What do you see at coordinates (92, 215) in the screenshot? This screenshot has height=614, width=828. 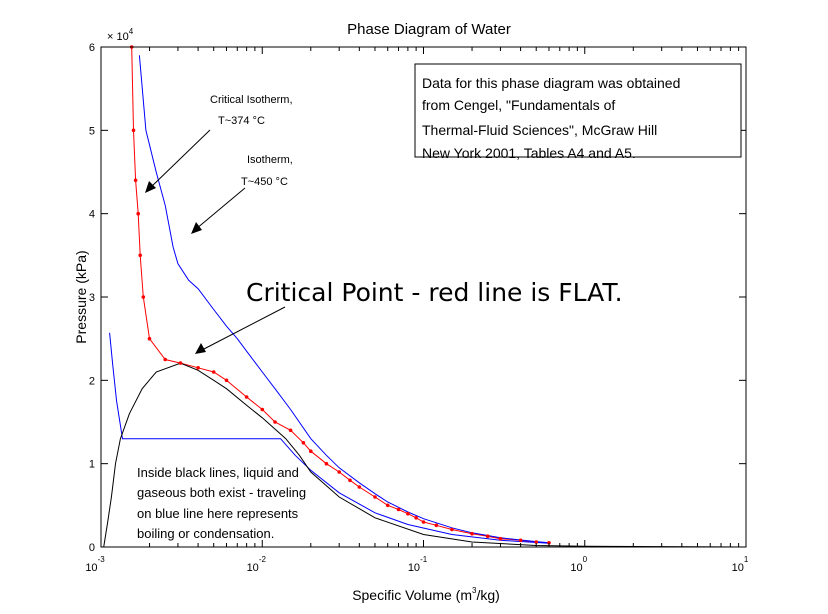 I see `y-tick-label-4: 4` at bounding box center [92, 215].